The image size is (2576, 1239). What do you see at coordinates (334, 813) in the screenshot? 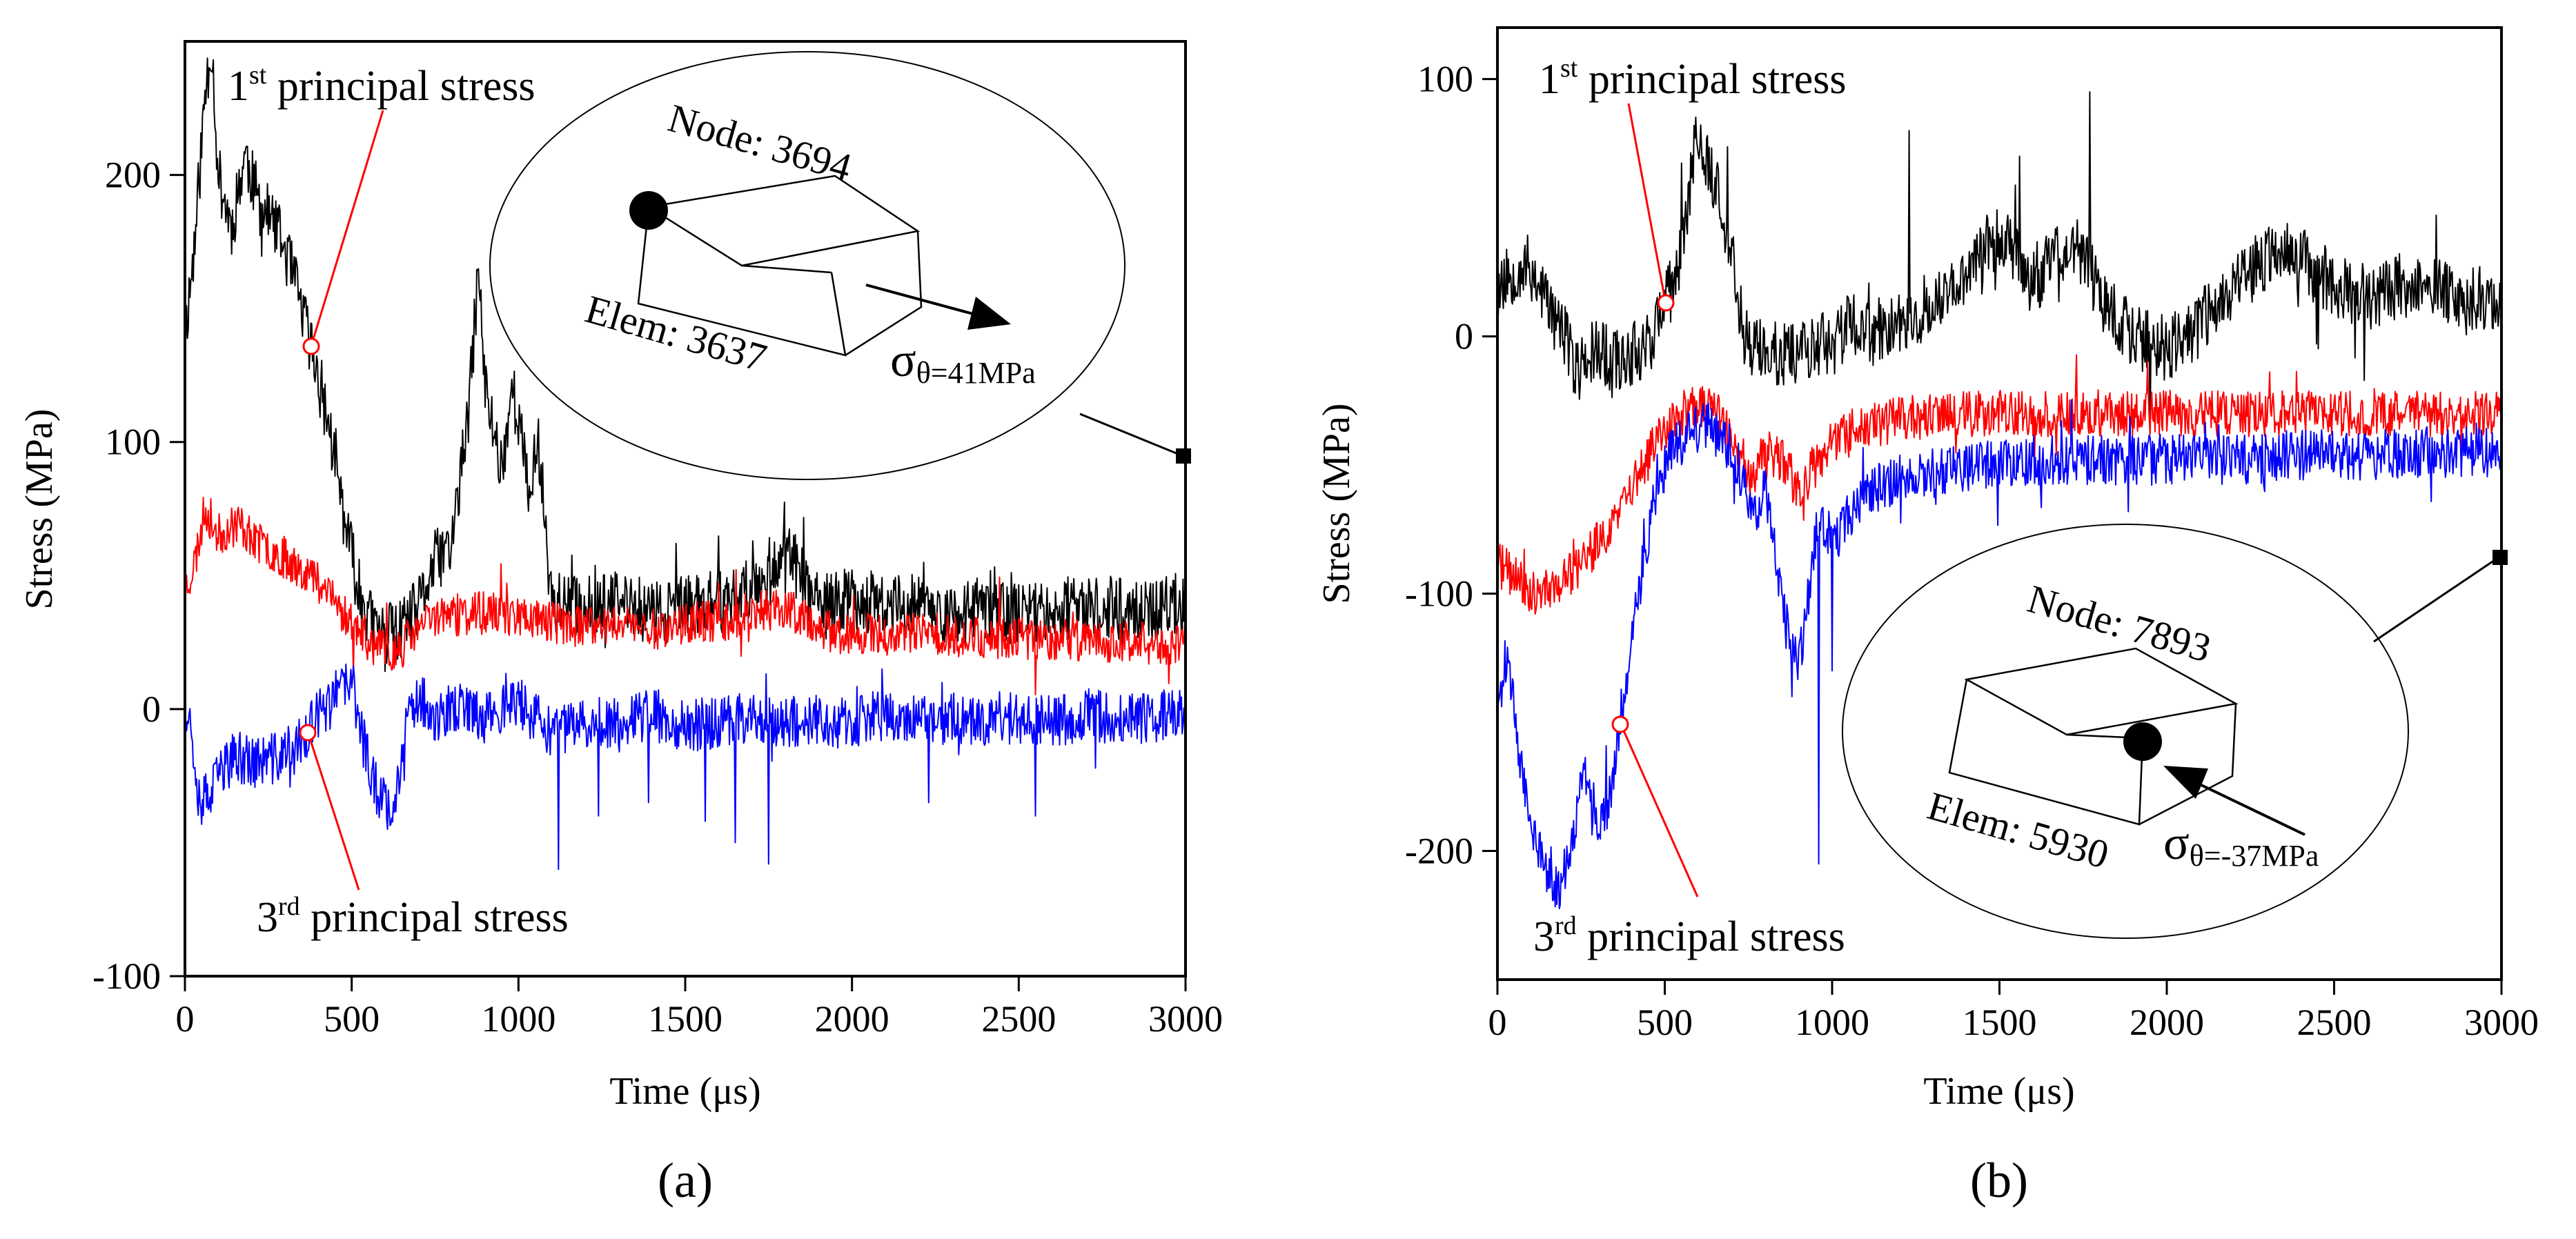
I see `panel-a-third-leader` at bounding box center [334, 813].